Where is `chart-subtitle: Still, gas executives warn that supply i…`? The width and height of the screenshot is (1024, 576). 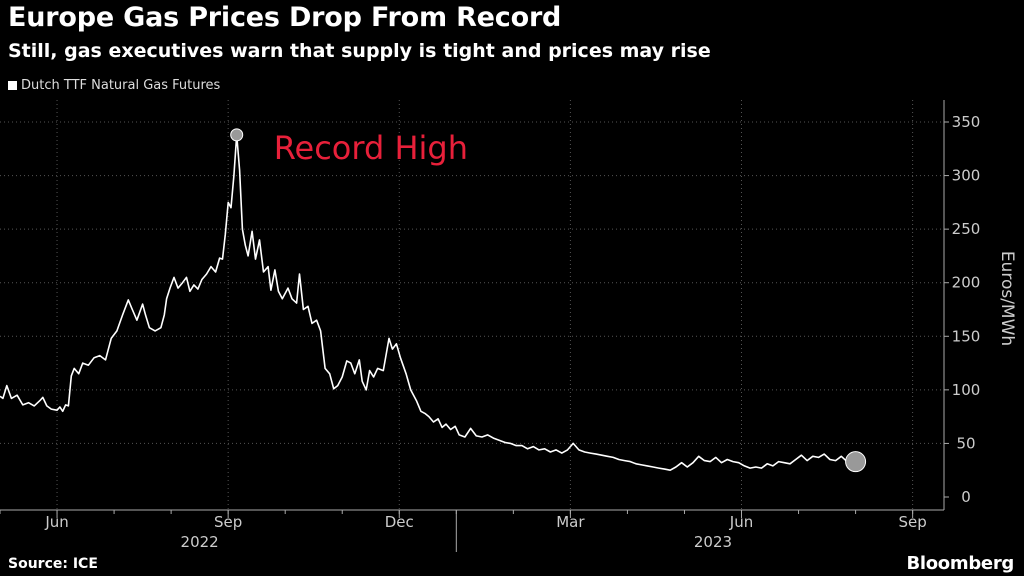
chart-subtitle: Still, gas executives warn that supply i… is located at coordinates (359, 51).